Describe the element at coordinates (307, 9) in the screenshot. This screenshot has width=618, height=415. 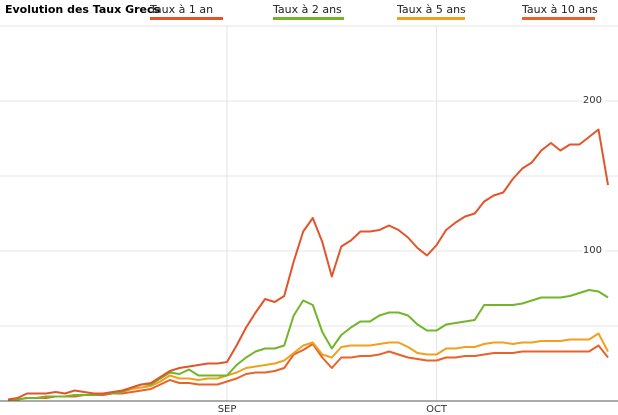
I see `legend-label: Taux à 2 ans` at that location.